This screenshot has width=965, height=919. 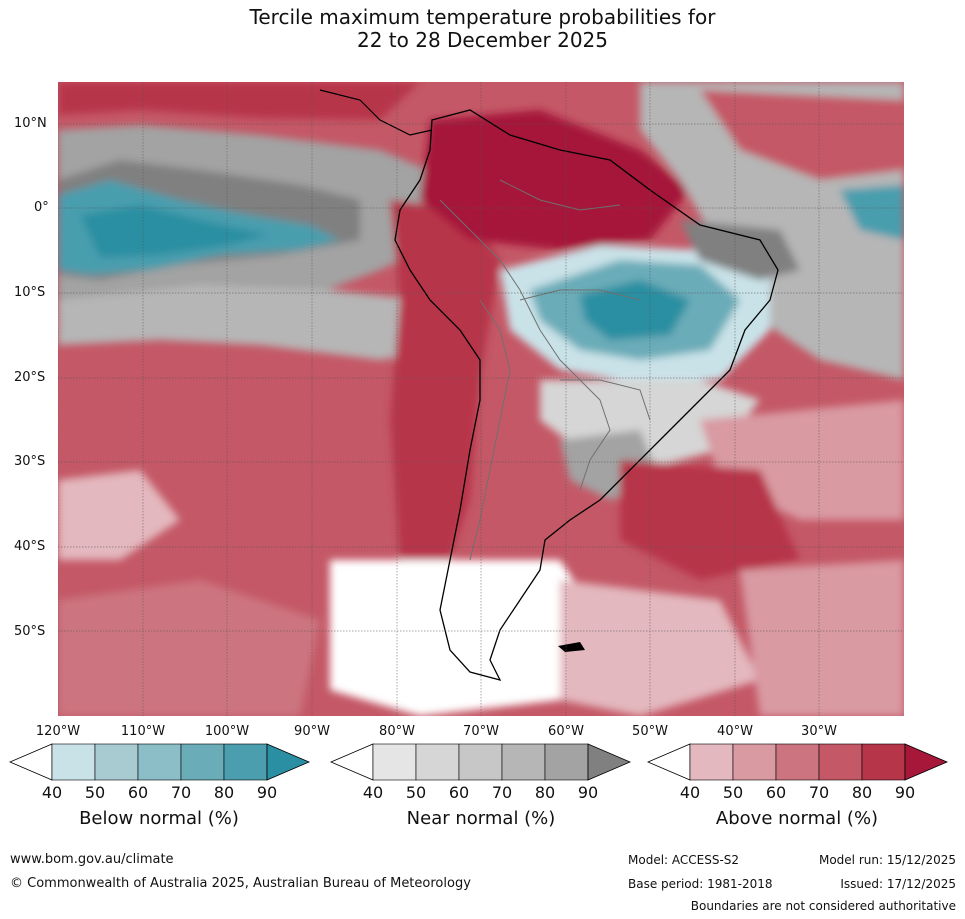 I want to click on lon-label-40w: 40°W, so click(x=735, y=731).